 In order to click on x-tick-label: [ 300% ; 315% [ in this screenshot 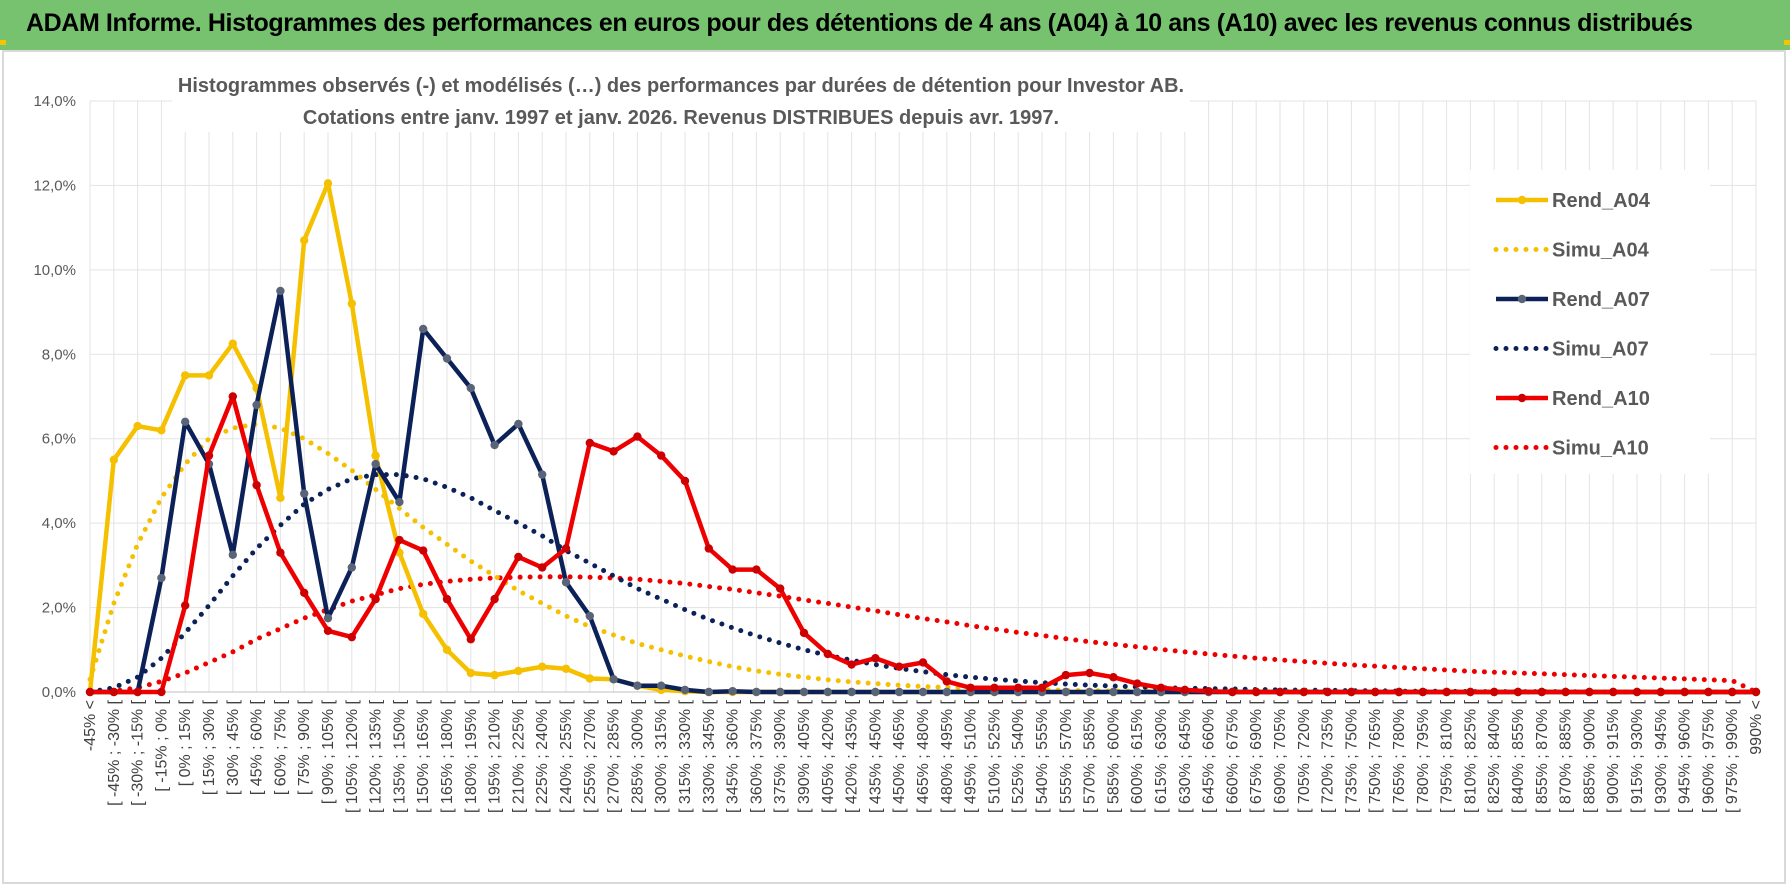, I will do `click(661, 756)`.